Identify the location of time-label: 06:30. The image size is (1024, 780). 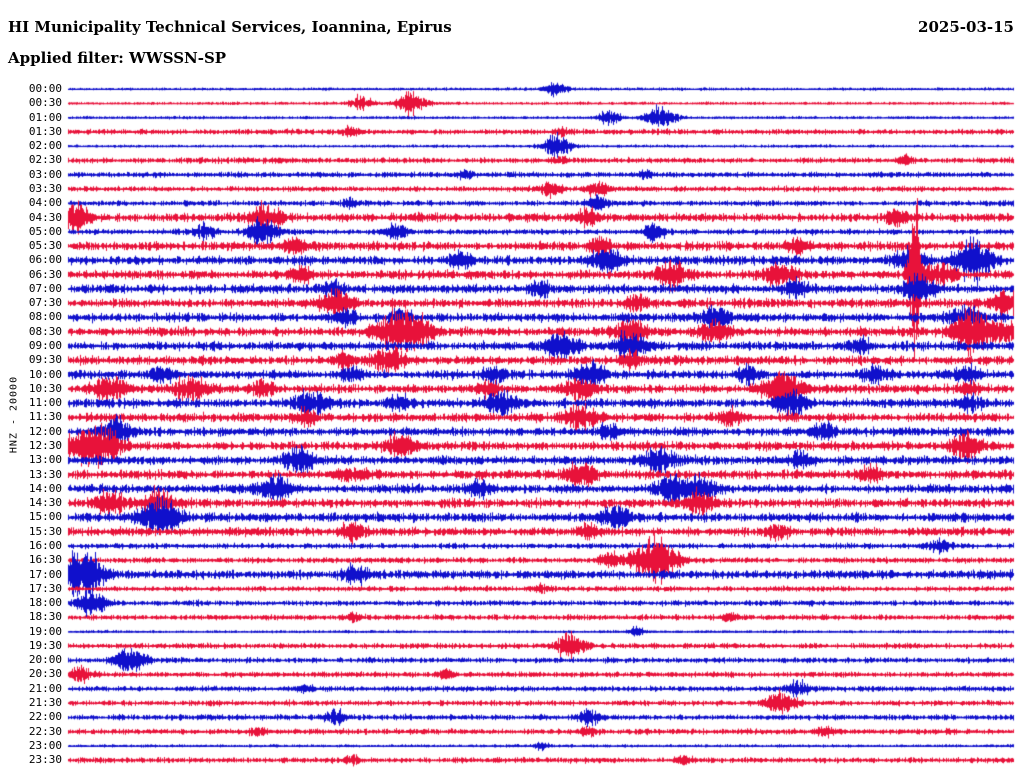
(45, 274).